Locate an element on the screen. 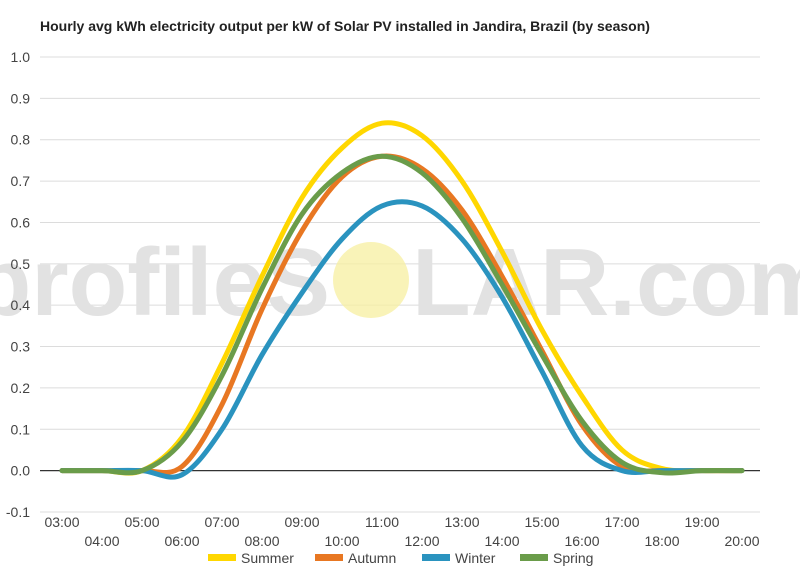 The width and height of the screenshot is (800, 570). x-tick-label: 07:00 is located at coordinates (221, 522).